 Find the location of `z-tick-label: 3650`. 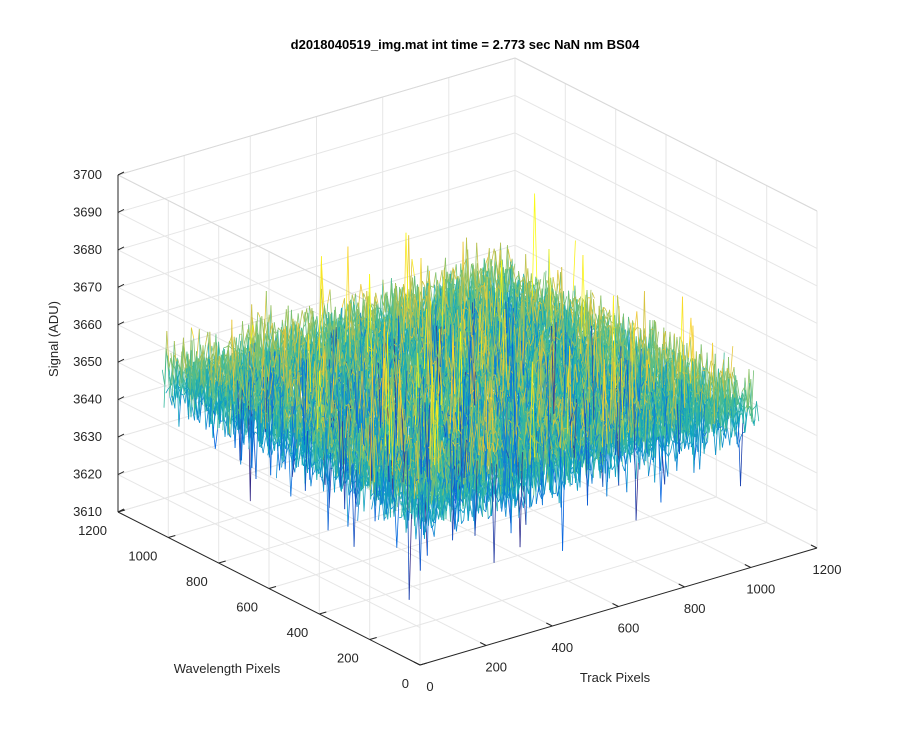

z-tick-label: 3650 is located at coordinates (87, 361).